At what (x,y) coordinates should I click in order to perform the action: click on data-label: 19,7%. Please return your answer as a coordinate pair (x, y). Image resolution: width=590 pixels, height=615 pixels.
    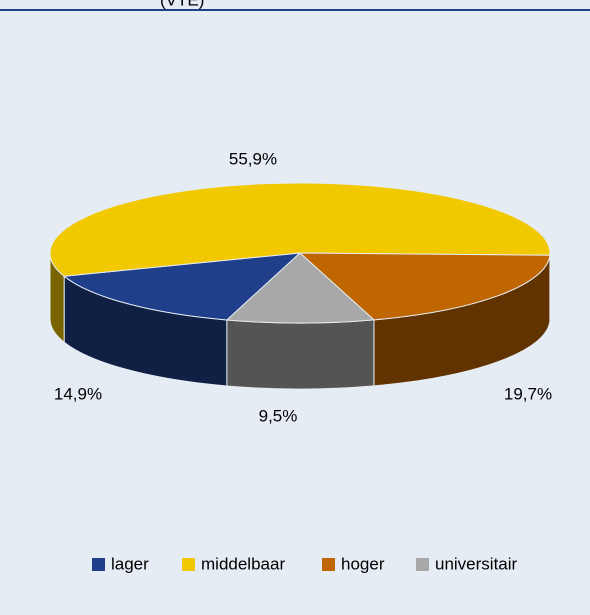
    Looking at the image, I should click on (528, 393).